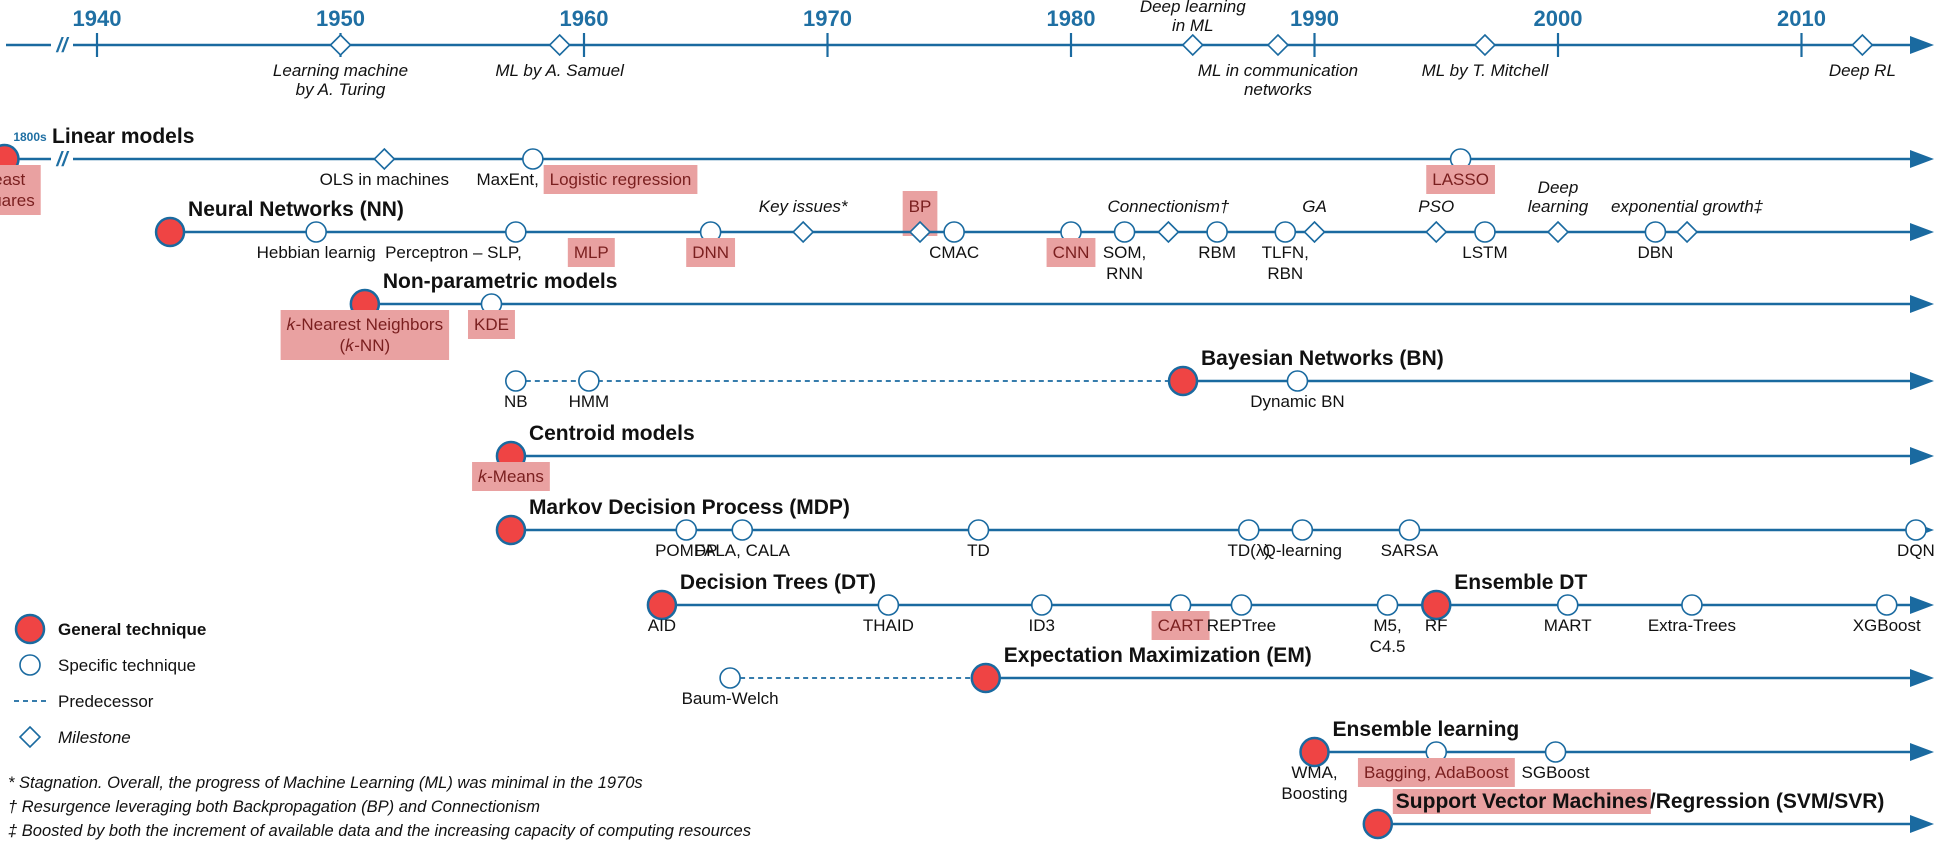 The height and width of the screenshot is (842, 1943). What do you see at coordinates (1486, 70) in the screenshot?
I see `milestone-label: ML by T. Mitchell` at bounding box center [1486, 70].